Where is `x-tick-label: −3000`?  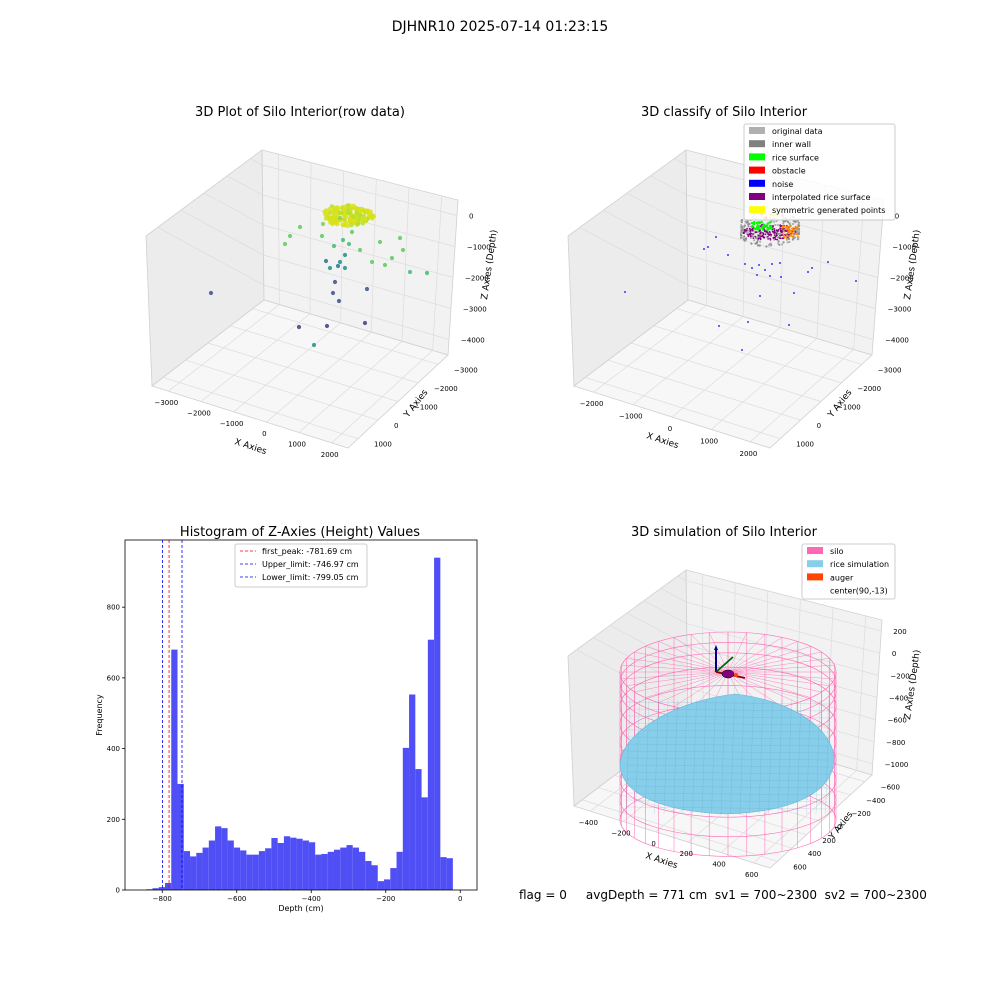 x-tick-label: −3000 is located at coordinates (166, 403).